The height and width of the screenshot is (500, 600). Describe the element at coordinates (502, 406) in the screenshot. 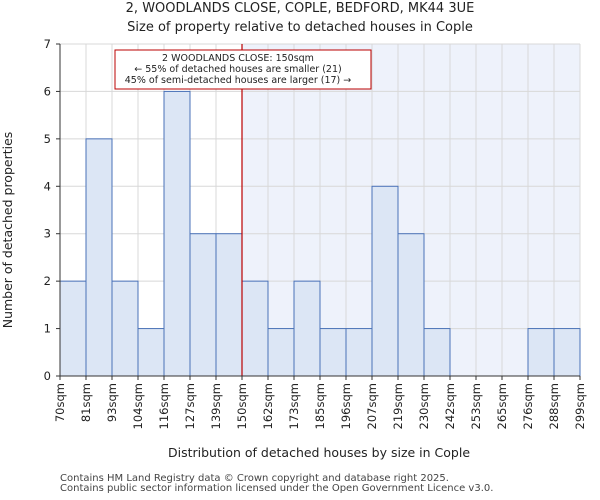

I see `x-tick-label-265sqm: 265sqm` at that location.